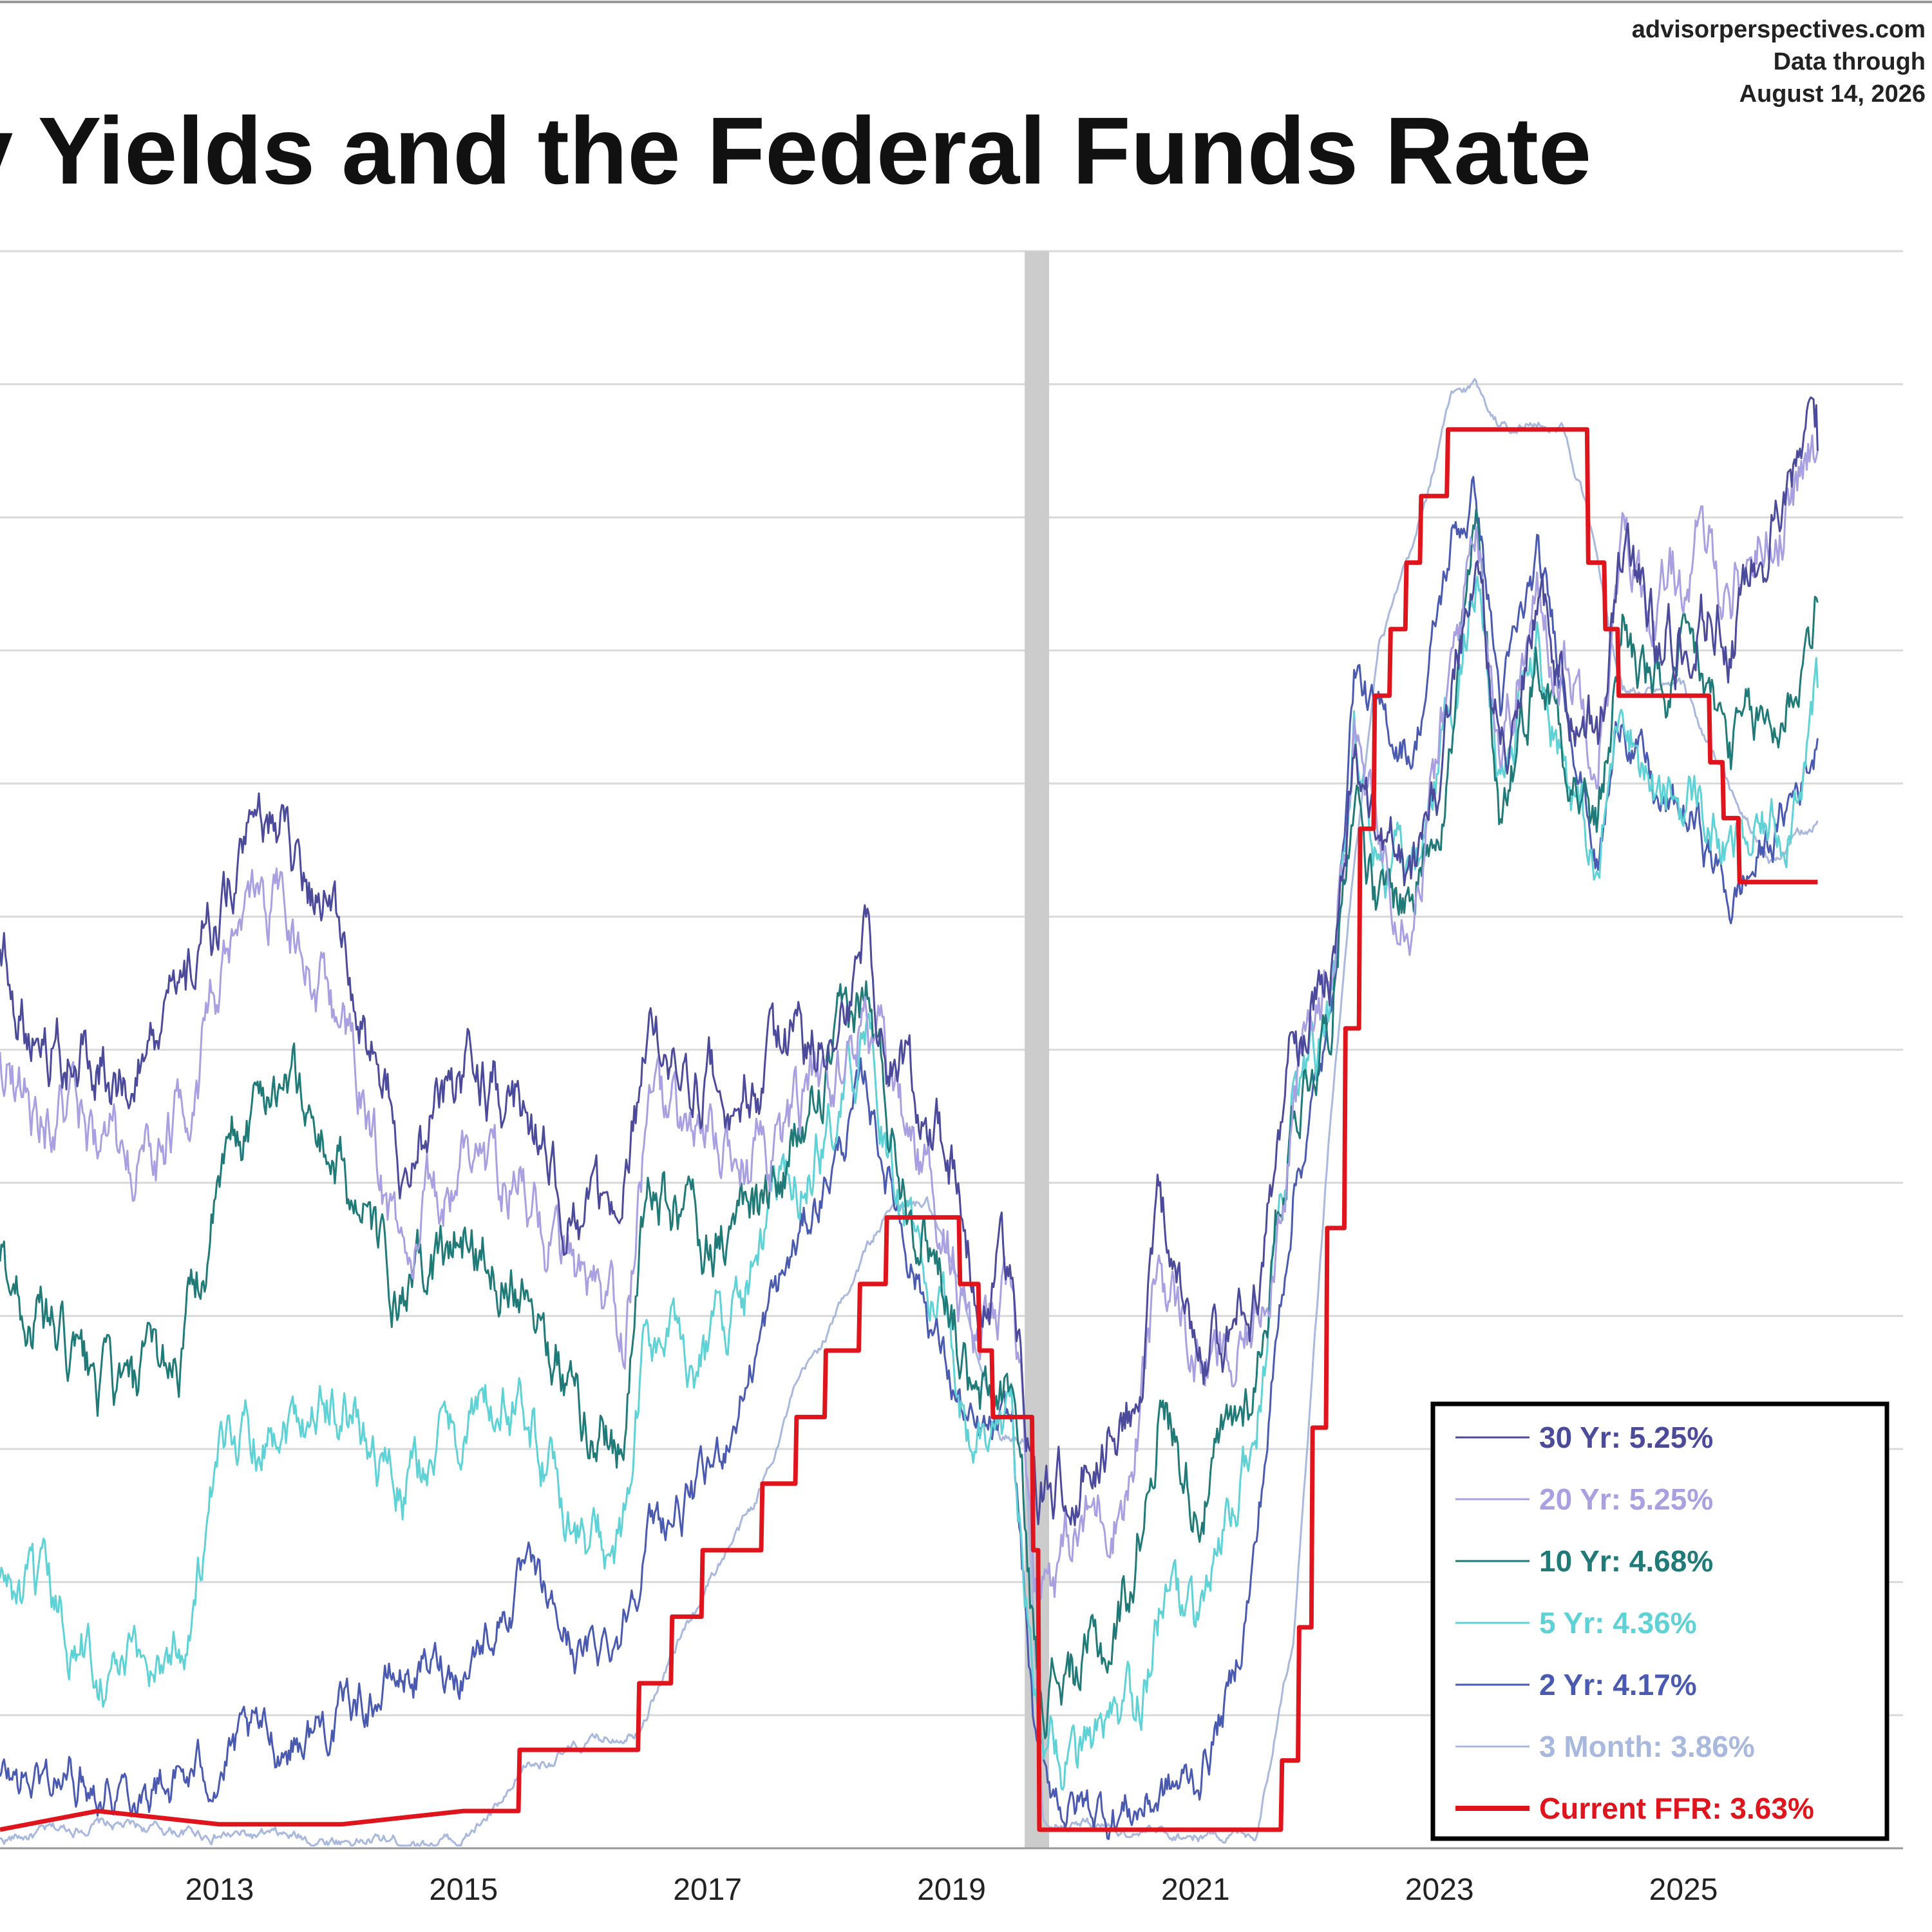  What do you see at coordinates (1626, 1499) in the screenshot?
I see `legend-label-y20: 20 Yr: 5.25%` at bounding box center [1626, 1499].